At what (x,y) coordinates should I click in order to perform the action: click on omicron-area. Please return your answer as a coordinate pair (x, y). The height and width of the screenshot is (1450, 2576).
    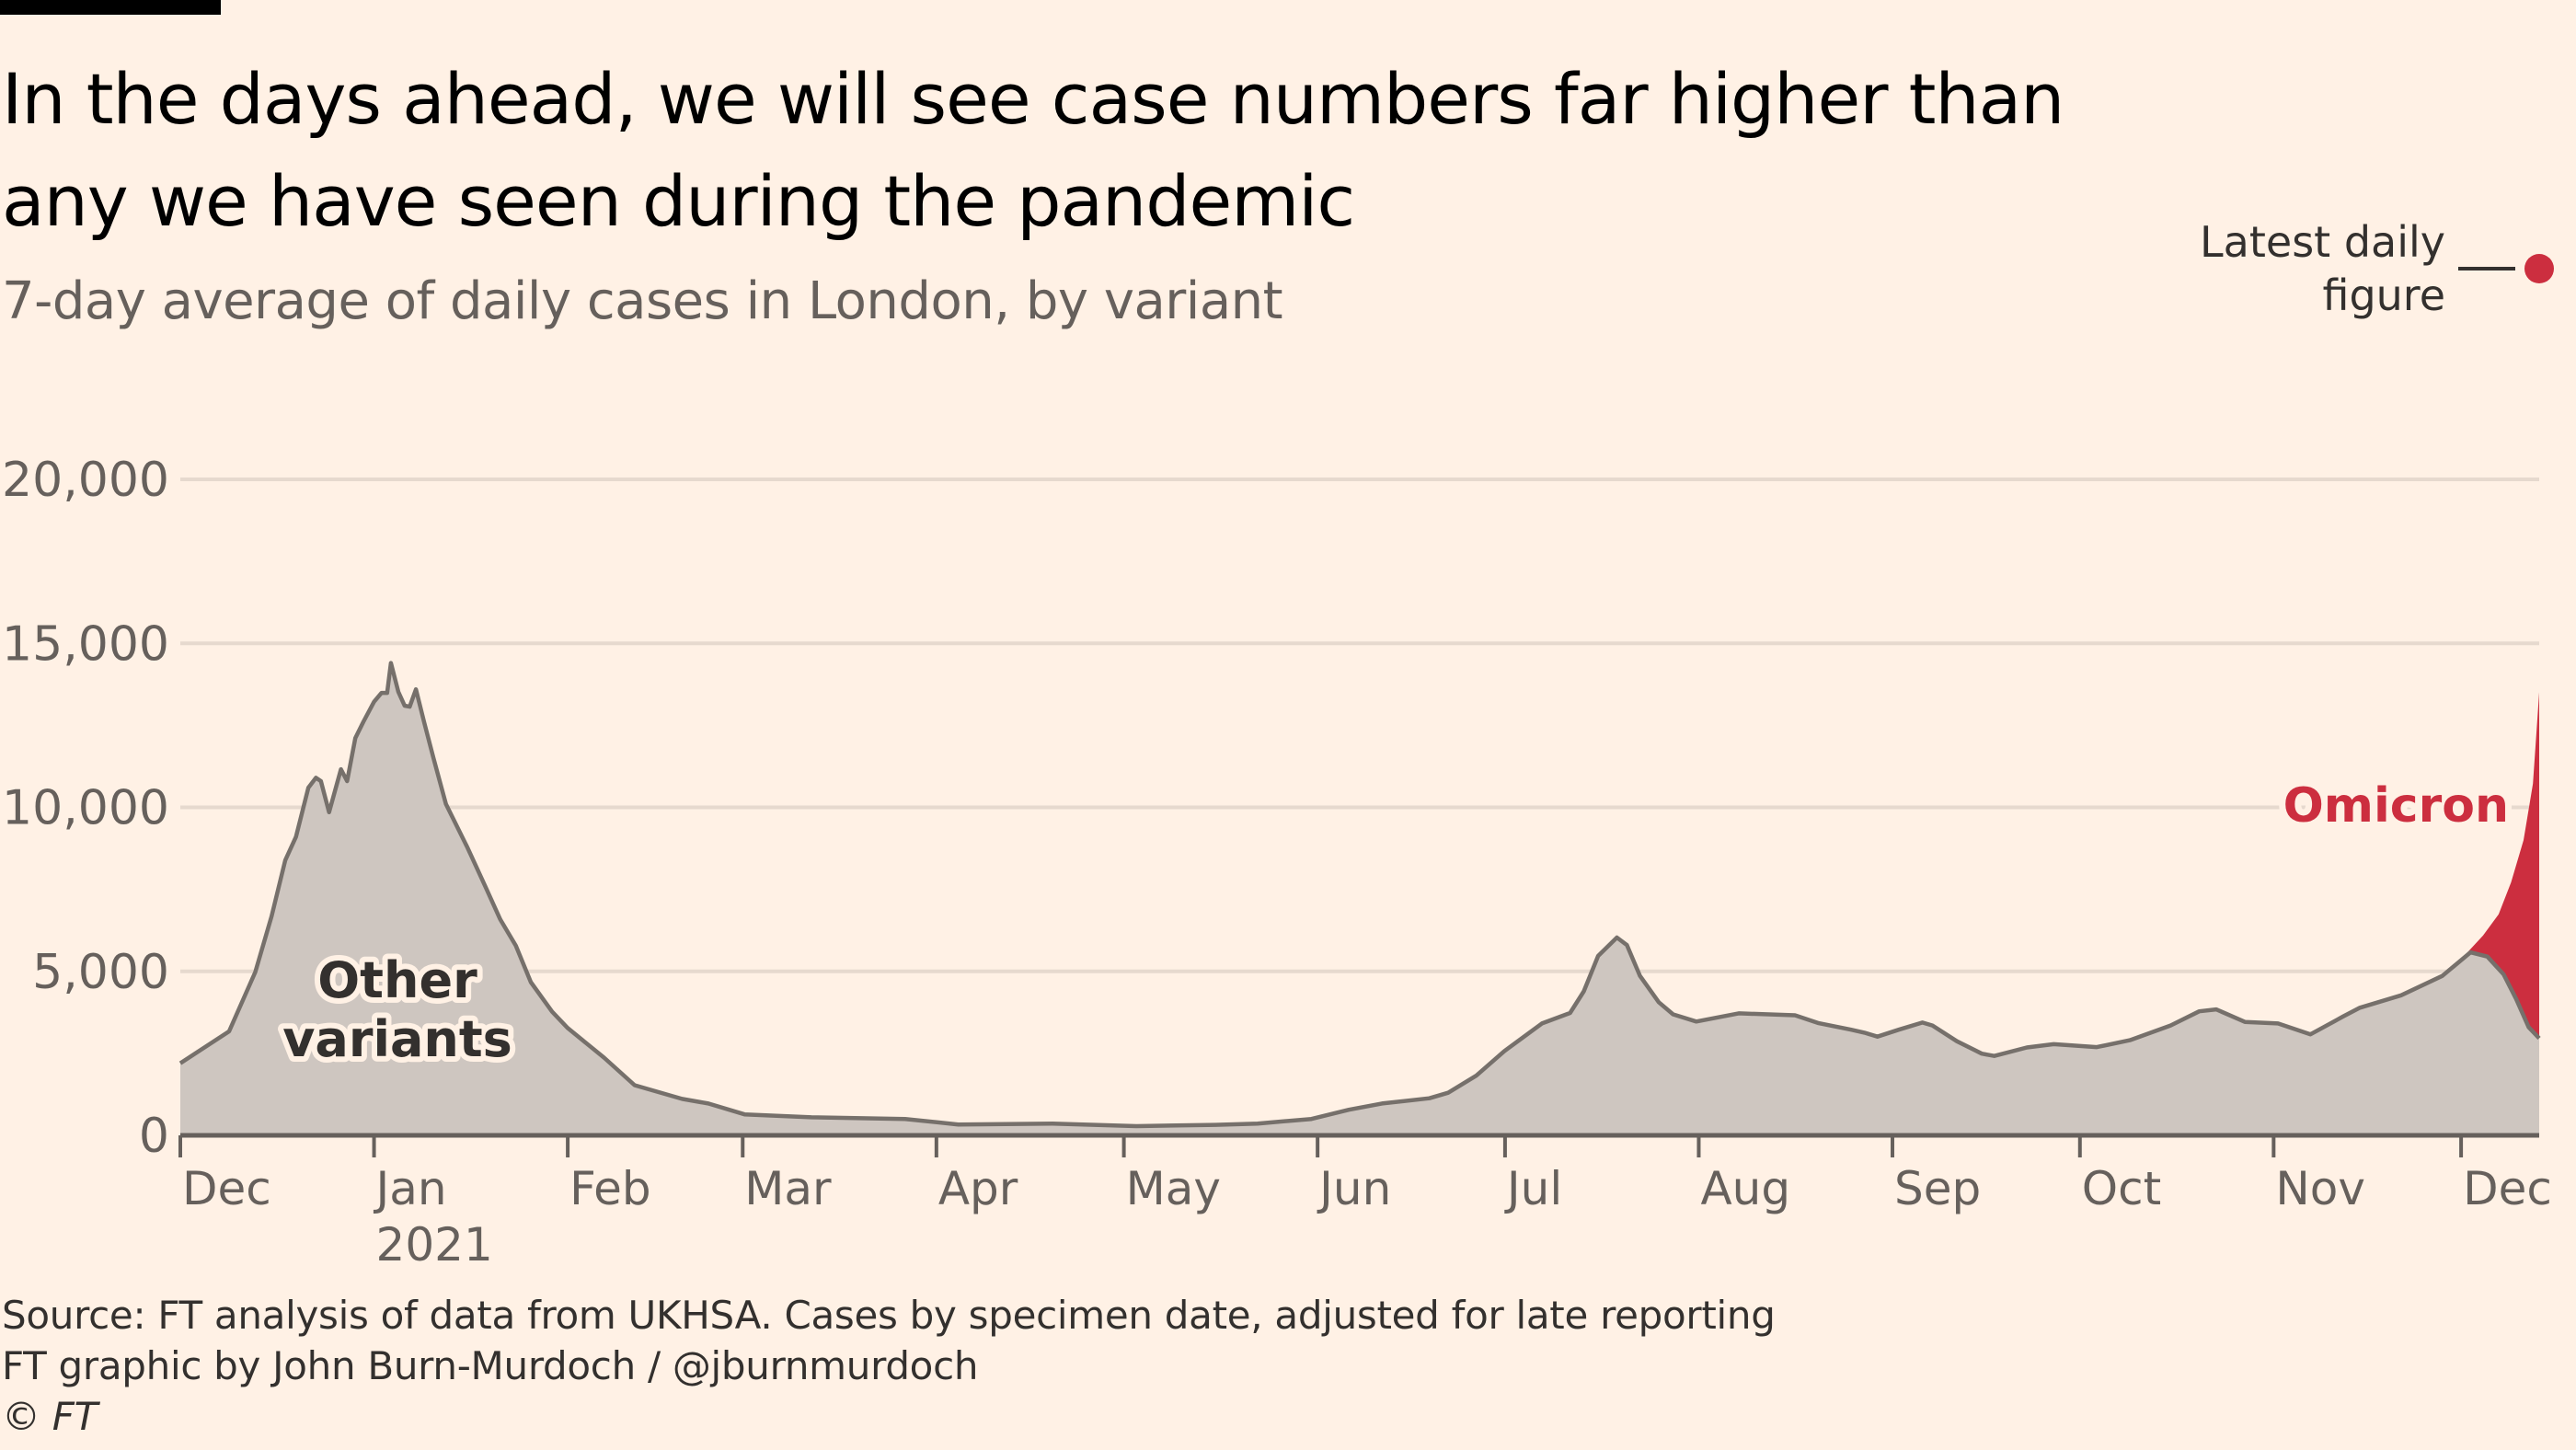
    Looking at the image, I should click on (2500, 866).